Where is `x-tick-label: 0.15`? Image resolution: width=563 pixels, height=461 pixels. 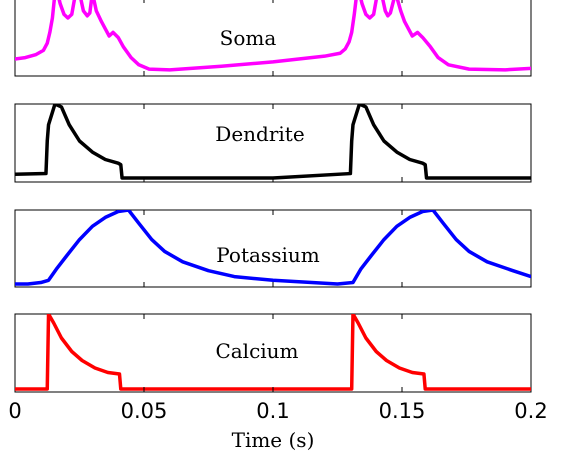
x-tick-label: 0.15 is located at coordinates (402, 411).